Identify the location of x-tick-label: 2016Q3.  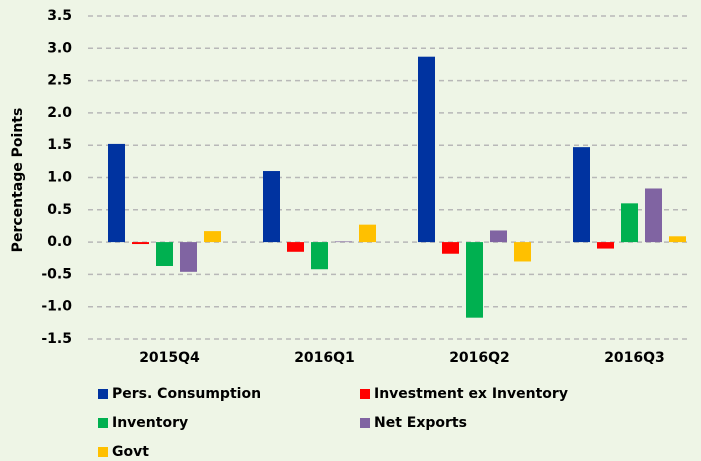
(634, 358).